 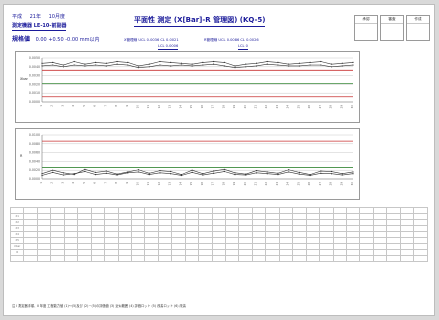 I want to click on header-era: 平成, so click(x=17, y=17).